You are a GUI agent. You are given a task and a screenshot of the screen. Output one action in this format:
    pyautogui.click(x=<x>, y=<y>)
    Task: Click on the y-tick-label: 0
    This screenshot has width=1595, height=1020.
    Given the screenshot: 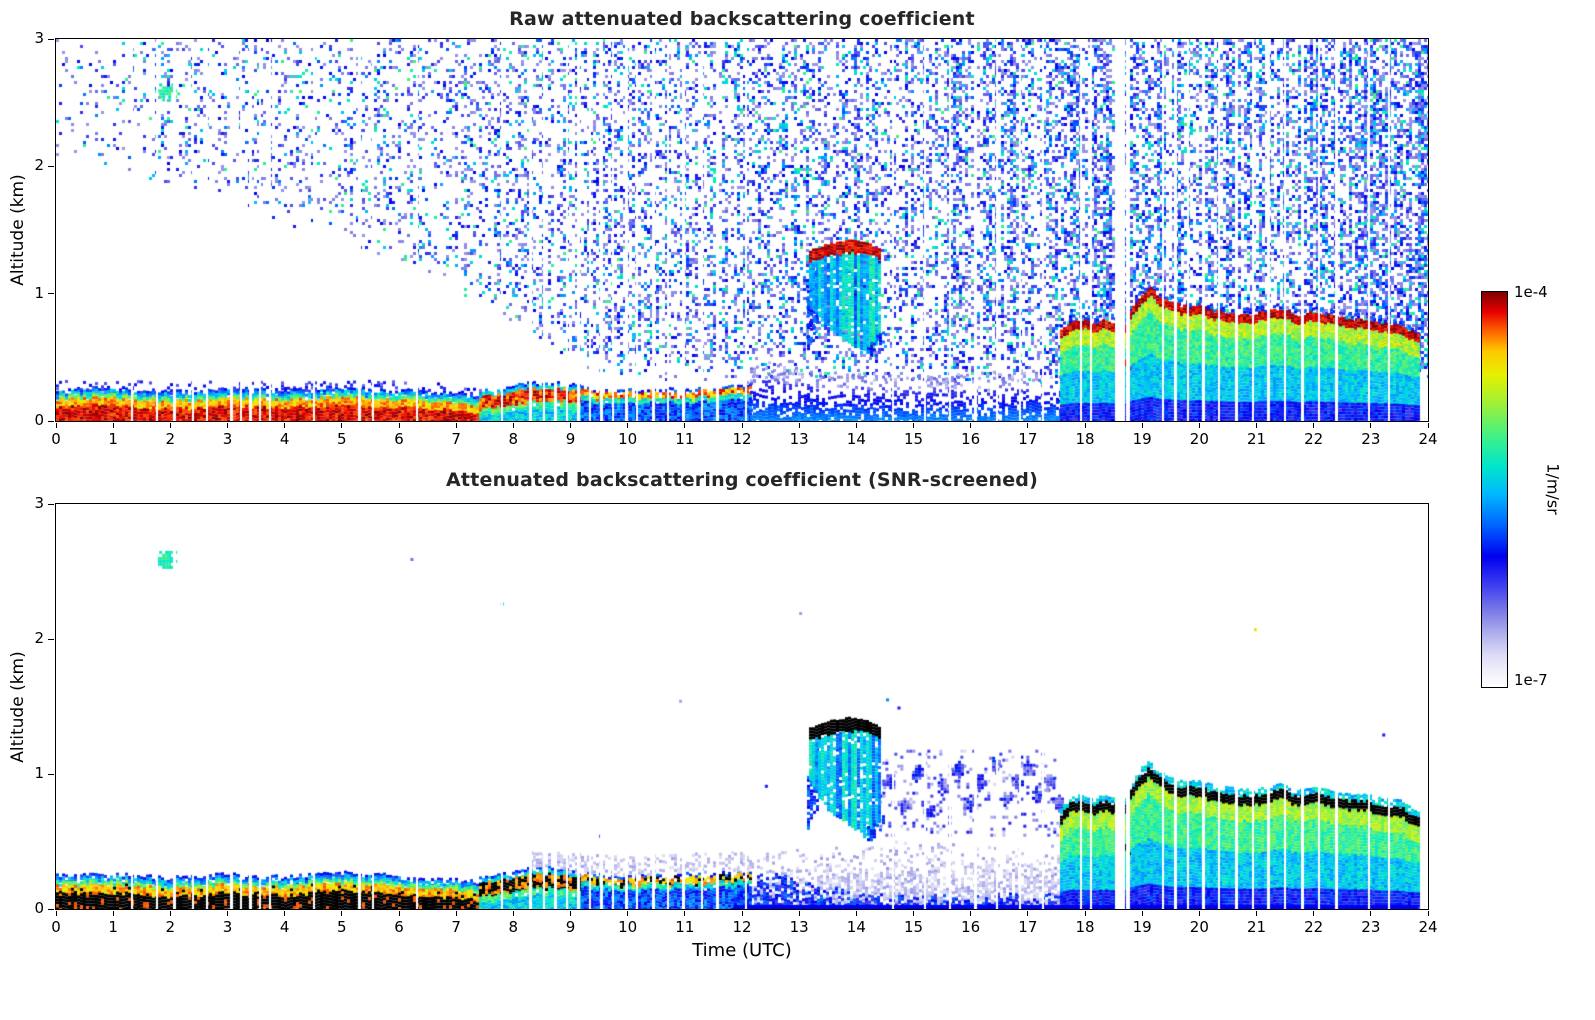 What is the action you would take?
    pyautogui.click(x=39, y=908)
    